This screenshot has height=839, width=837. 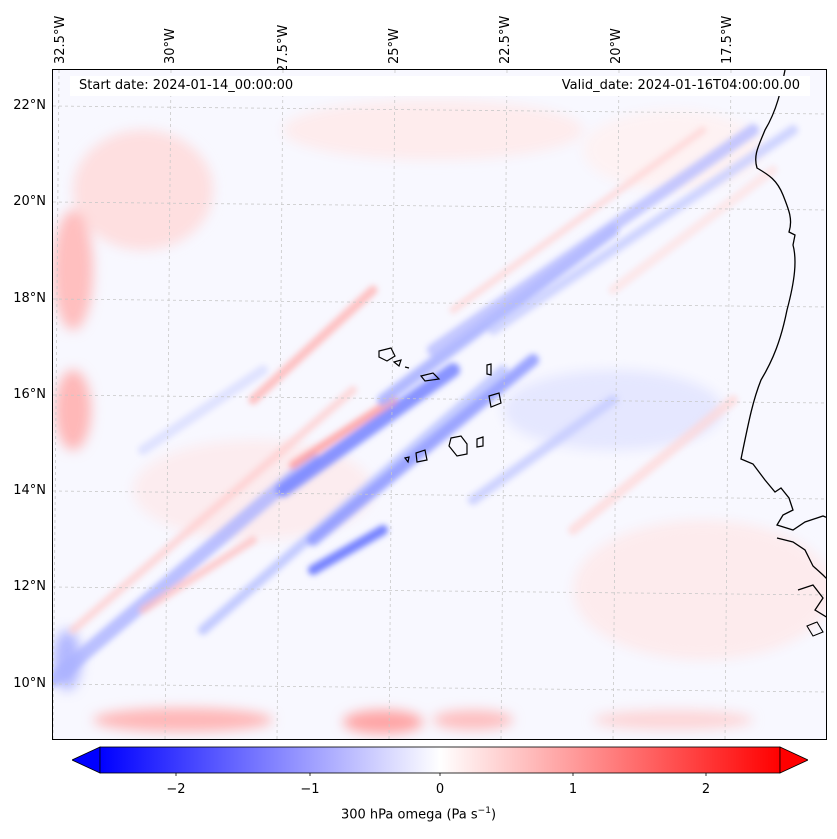 I want to click on colorbar-svg, so click(x=440, y=761).